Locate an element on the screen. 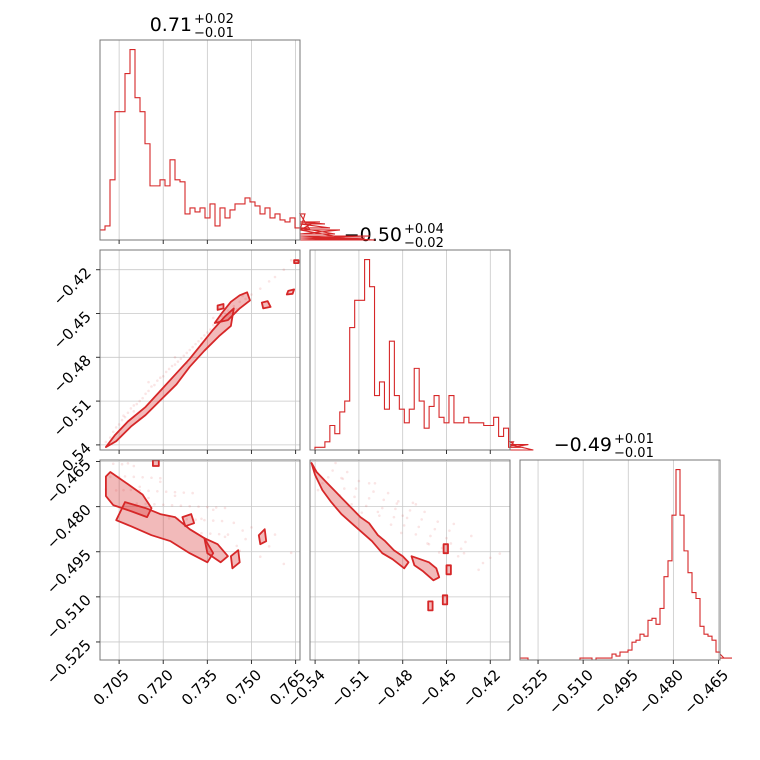 Image resolution: width=760 pixels, height=760 pixels. ytick-label-2-0: −0.525 is located at coordinates (69, 662).